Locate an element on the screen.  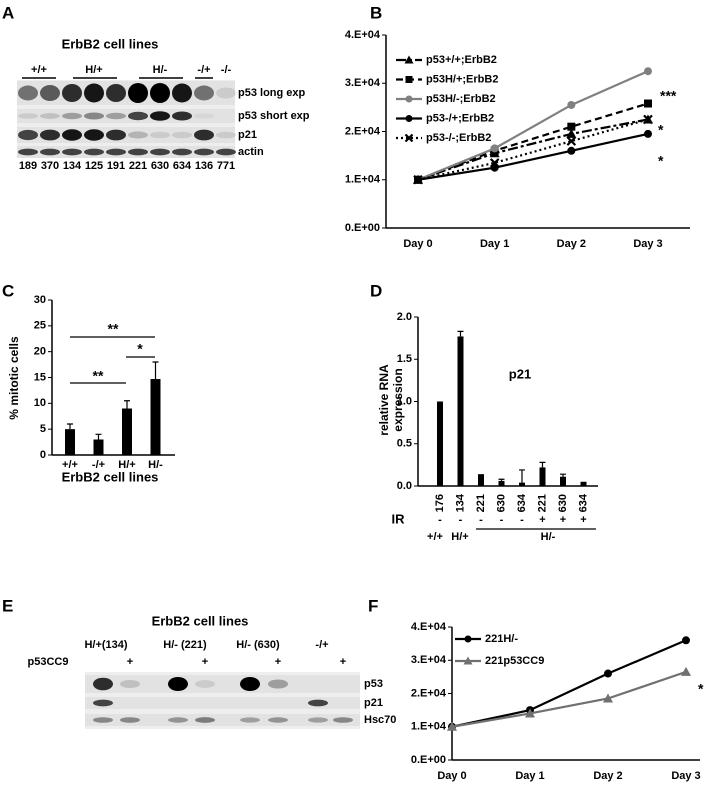
row-label: p53 is located at coordinates (373, 684).